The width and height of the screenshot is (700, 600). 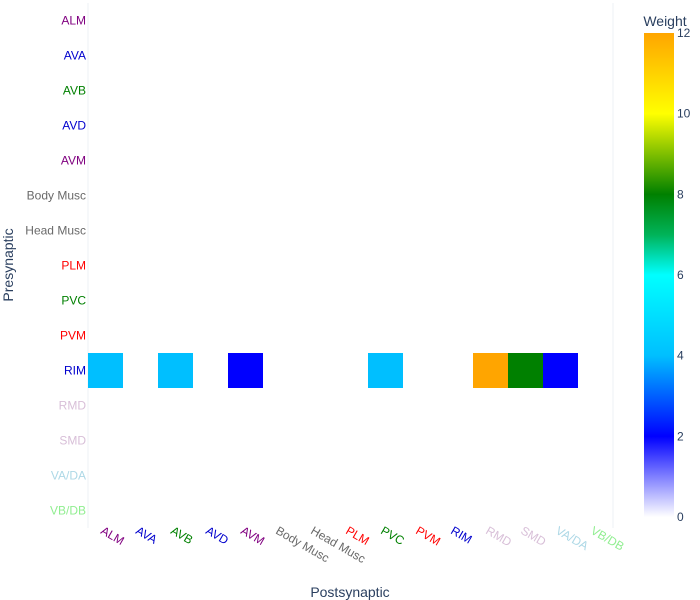 I want to click on y-tick-pvm: PVM, so click(x=73, y=336).